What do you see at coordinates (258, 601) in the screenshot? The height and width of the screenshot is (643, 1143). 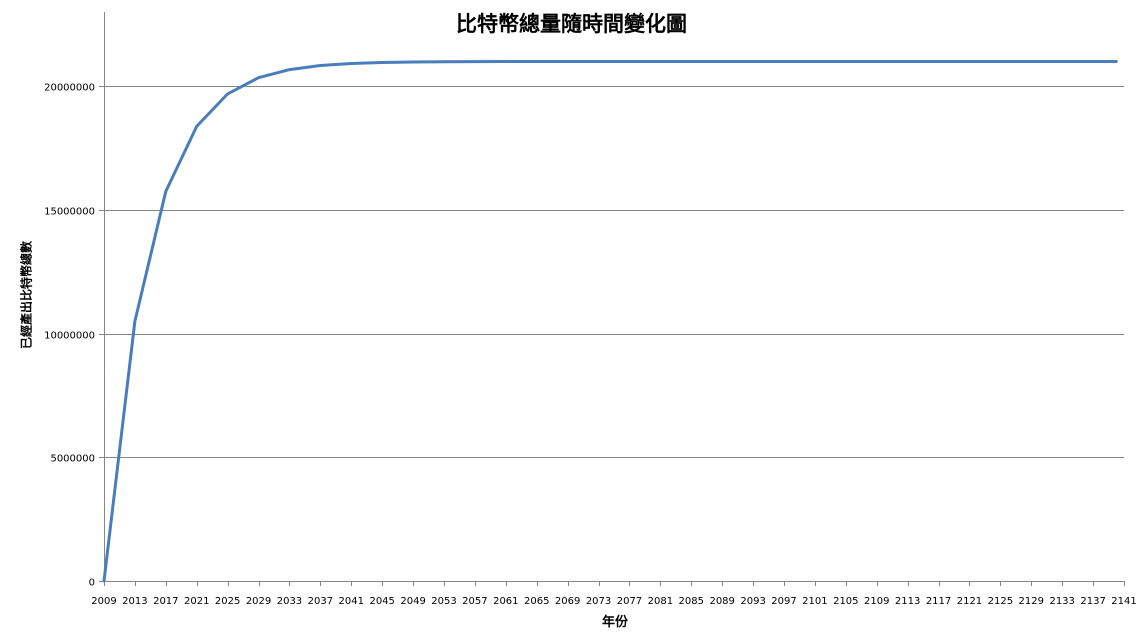 I see `x-tick-label: 2029` at bounding box center [258, 601].